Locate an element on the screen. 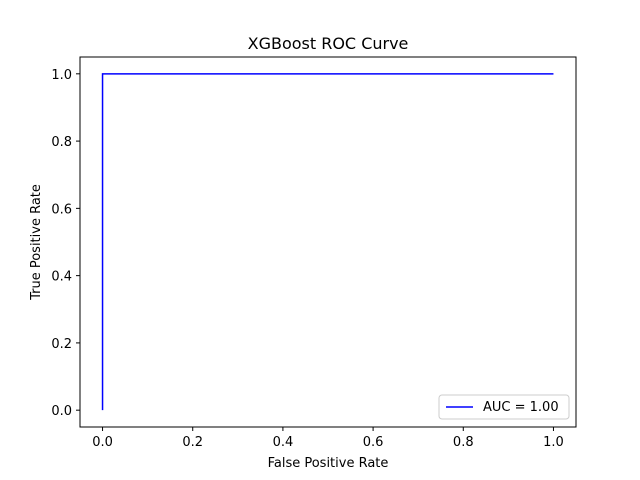 This screenshot has width=640, height=480. x-tick-label: 1.0 is located at coordinates (553, 442).